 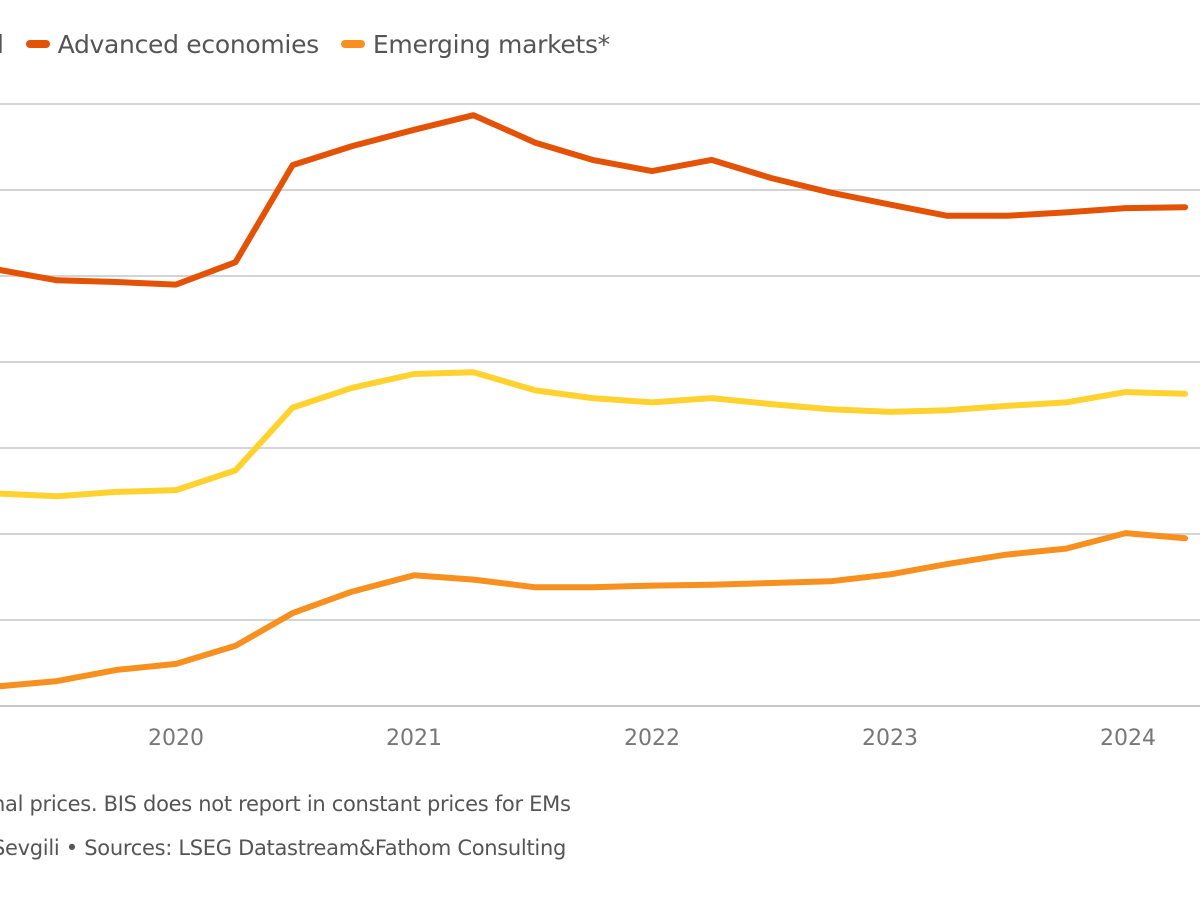 What do you see at coordinates (176, 738) in the screenshot?
I see `x-tick-label: 2020` at bounding box center [176, 738].